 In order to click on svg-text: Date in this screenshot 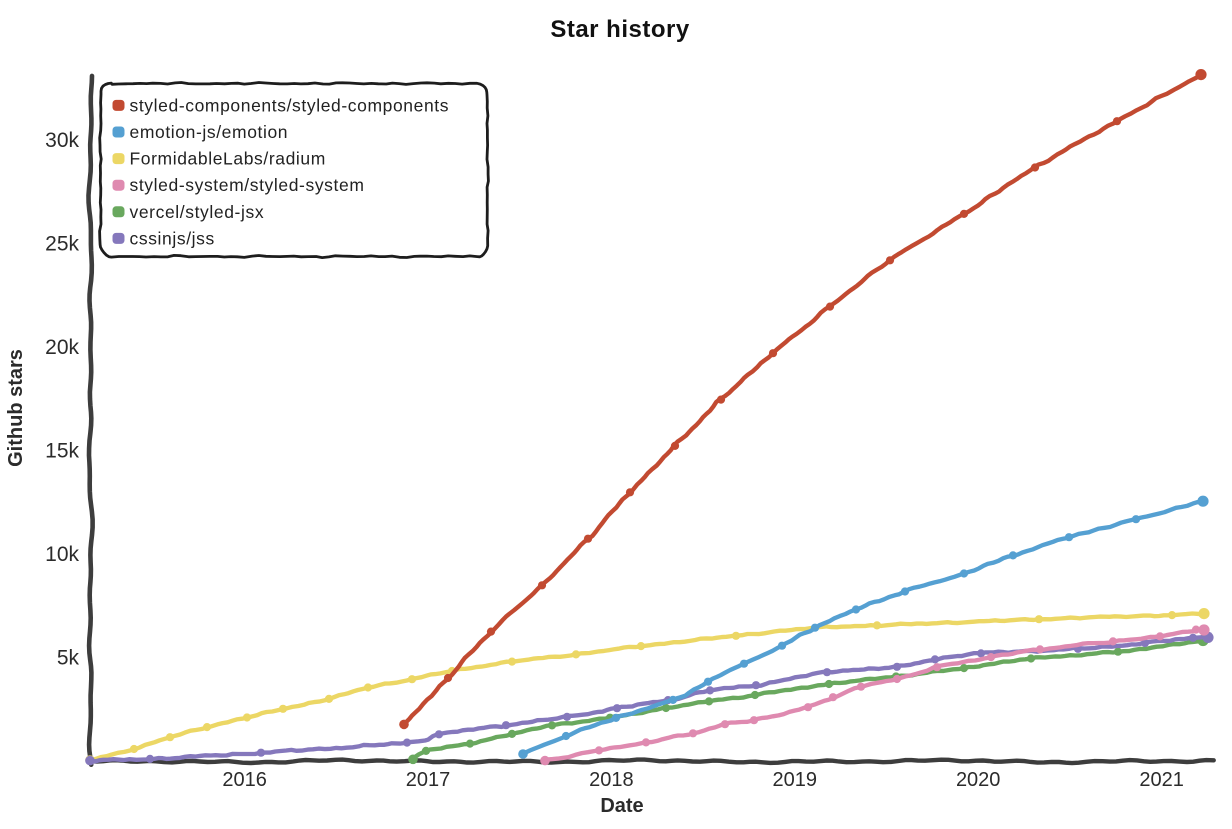, I will do `click(621, 806)`.